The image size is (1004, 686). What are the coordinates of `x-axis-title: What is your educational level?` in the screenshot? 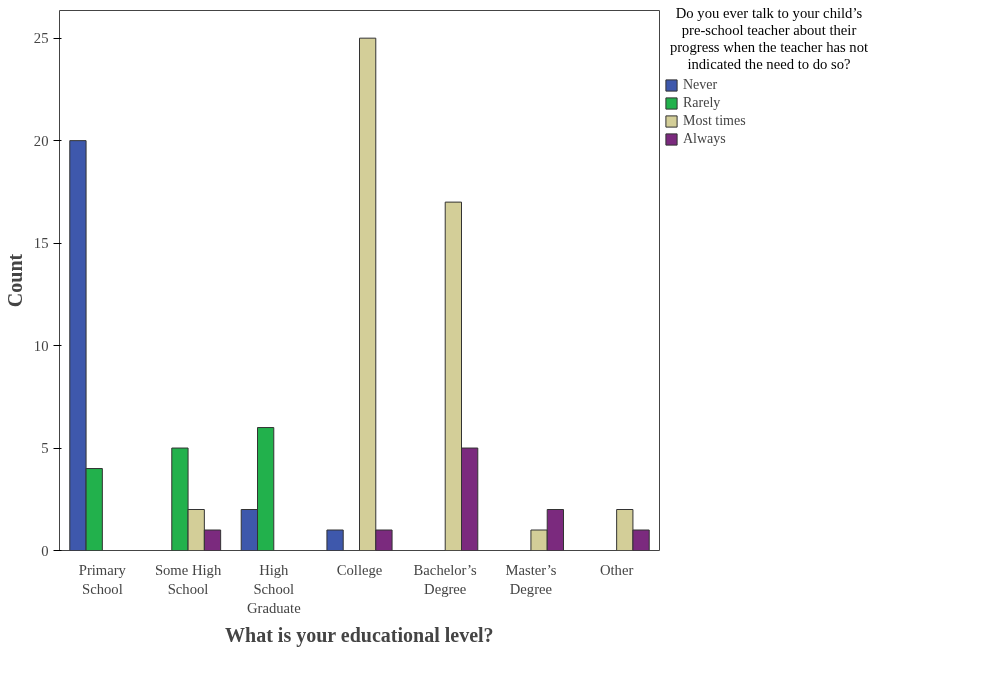 It's located at (359, 635).